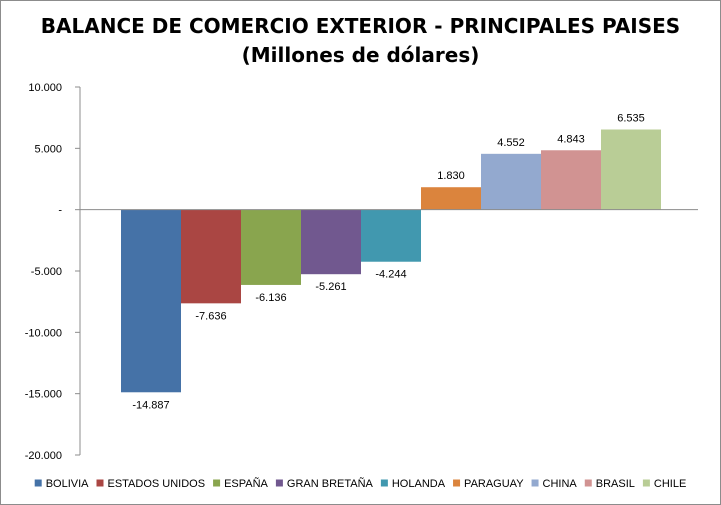 This screenshot has height=505, width=721. I want to click on data-label: -7.636, so click(210, 316).